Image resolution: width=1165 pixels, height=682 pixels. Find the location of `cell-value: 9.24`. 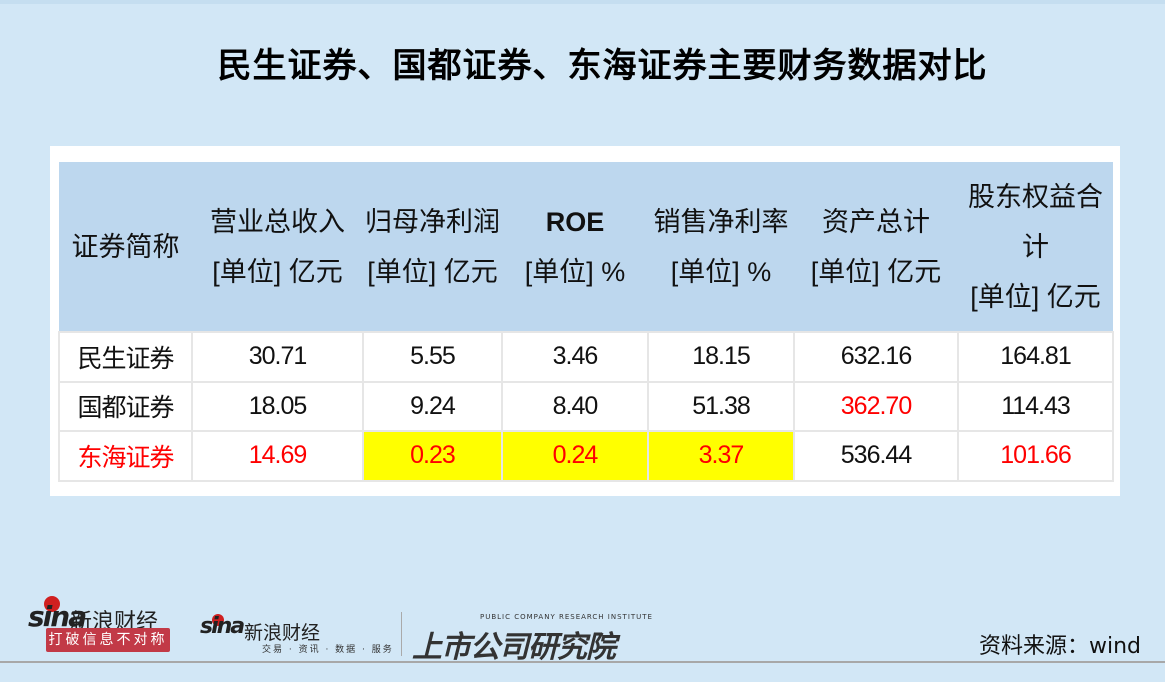

cell-value: 9.24 is located at coordinates (432, 406).